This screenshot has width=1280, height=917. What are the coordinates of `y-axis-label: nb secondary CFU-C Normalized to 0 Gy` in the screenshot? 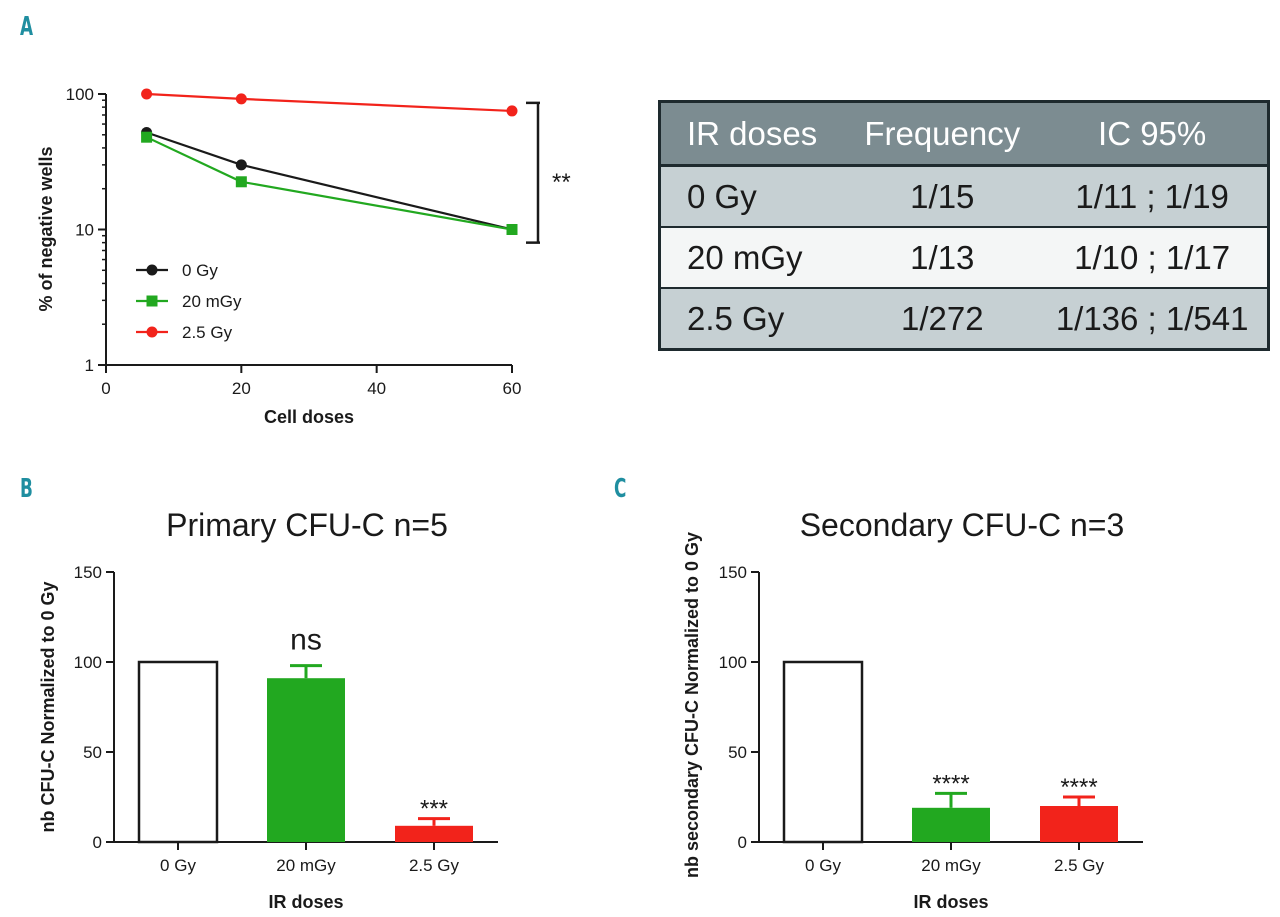 It's located at (692, 705).